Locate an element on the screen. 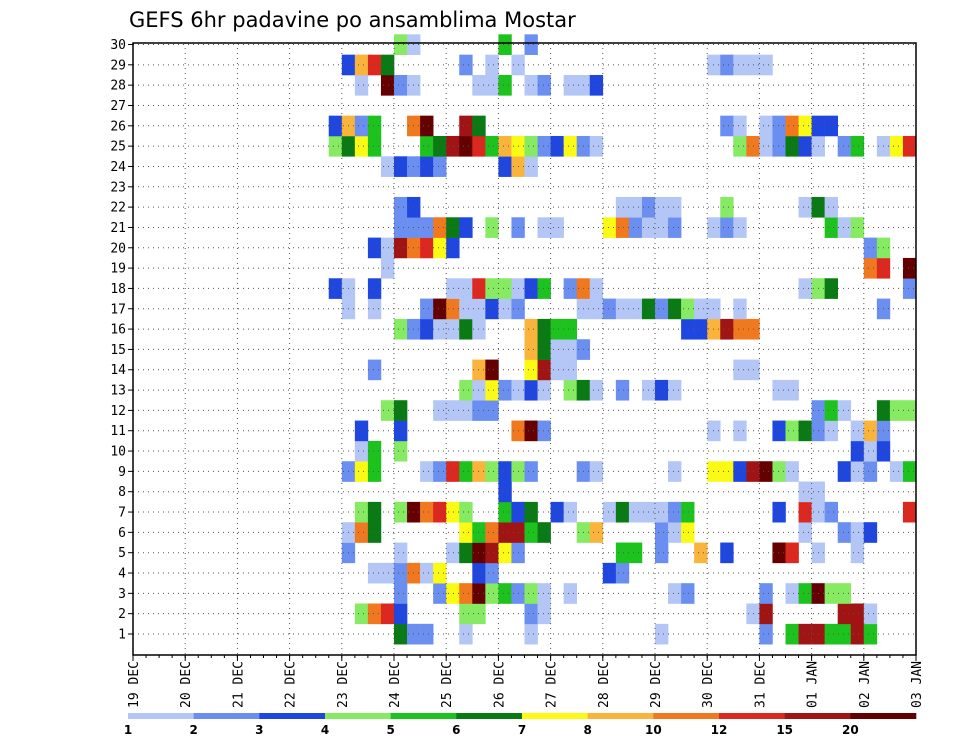 The image size is (960, 742). y-tick-label: 2 is located at coordinates (122, 614).